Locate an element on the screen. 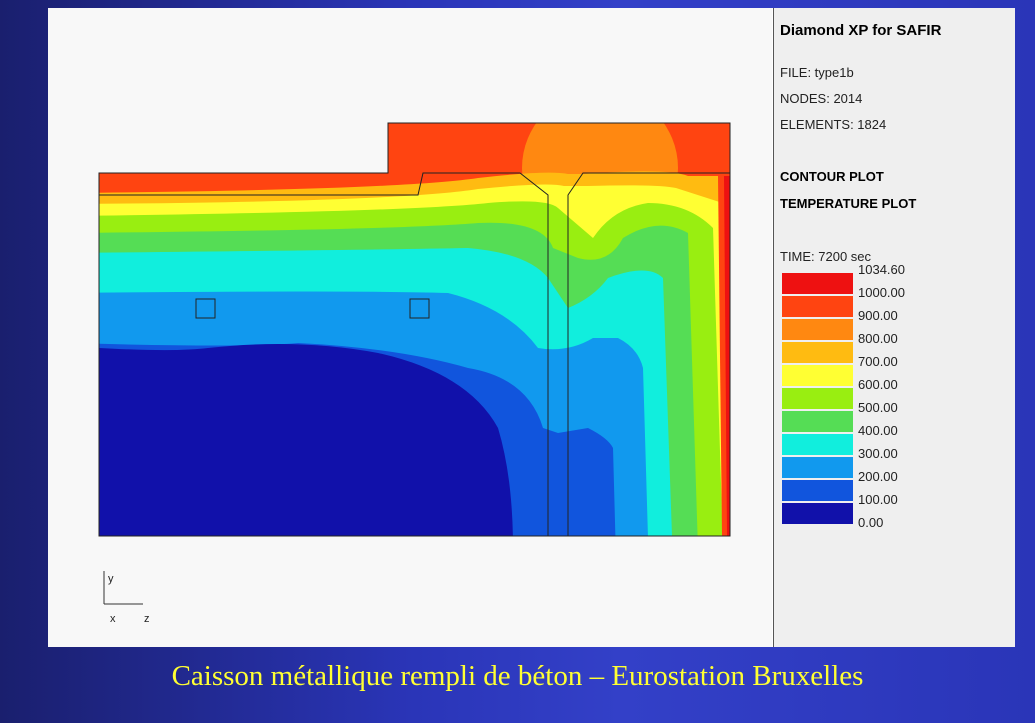  axis-x-label: x is located at coordinates (113, 619).